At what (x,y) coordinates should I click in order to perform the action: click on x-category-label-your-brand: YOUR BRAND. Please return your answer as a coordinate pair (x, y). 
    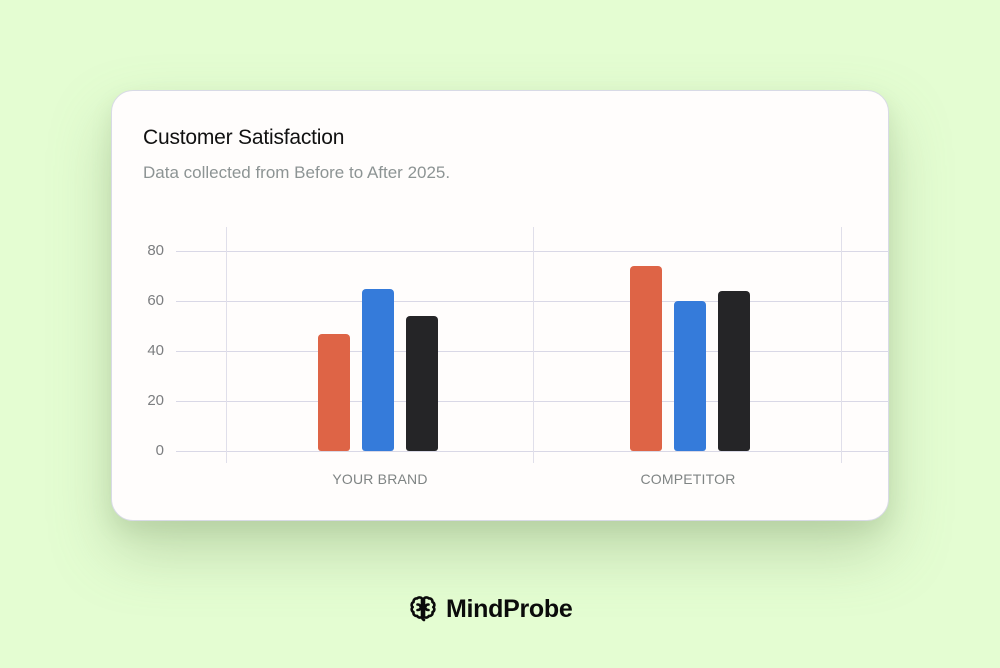
    Looking at the image, I should click on (380, 479).